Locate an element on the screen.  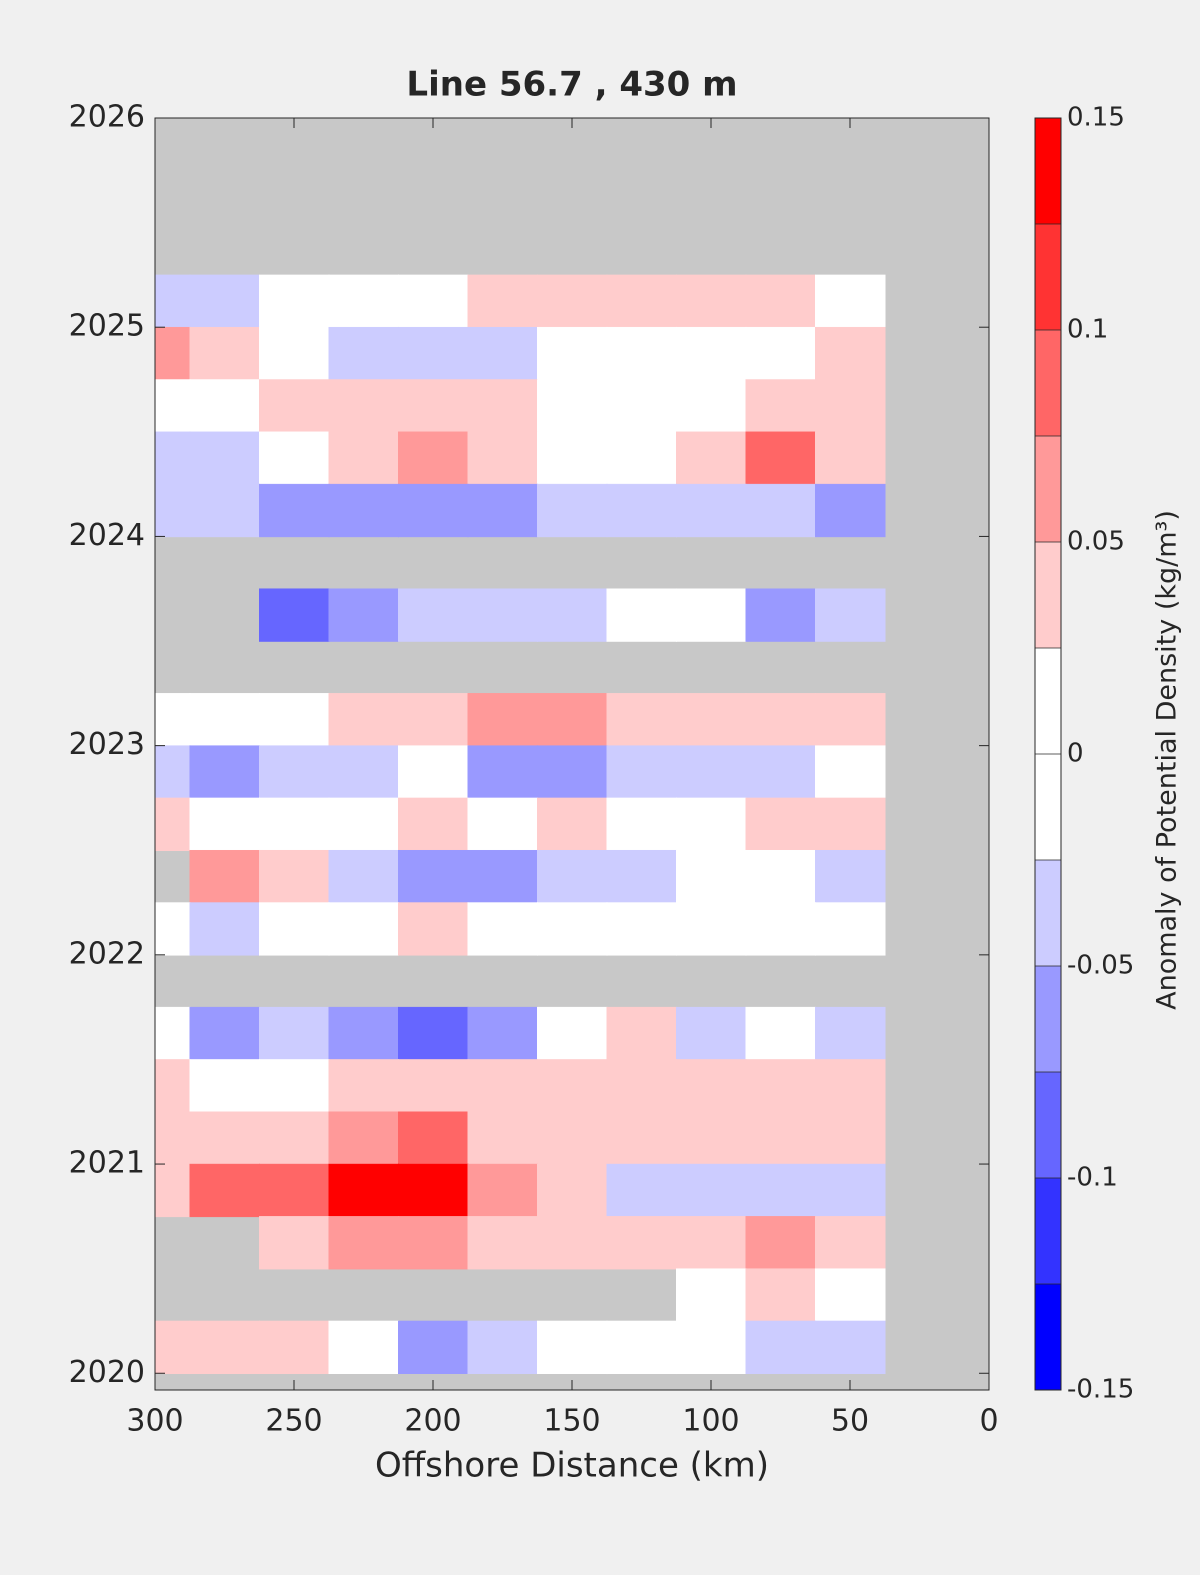
x-tick-label: 250 is located at coordinates (293, 1421).